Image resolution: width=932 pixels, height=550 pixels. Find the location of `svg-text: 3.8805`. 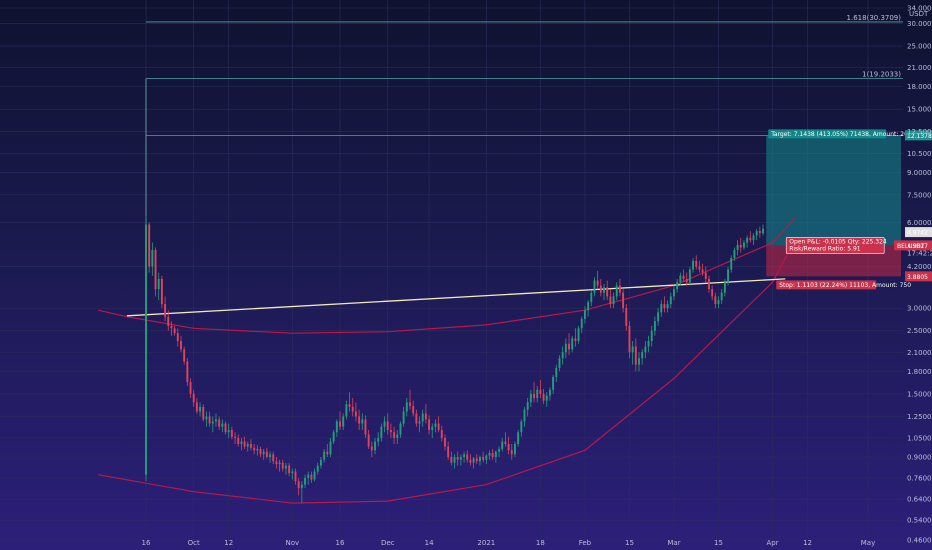

svg-text: 3.8805 is located at coordinates (917, 277).